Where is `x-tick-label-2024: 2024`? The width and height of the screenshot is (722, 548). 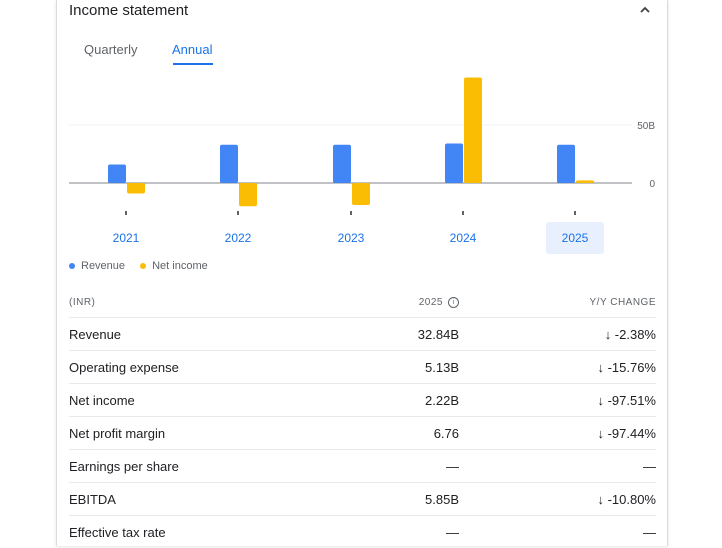
x-tick-label-2024: 2024 is located at coordinates (463, 238).